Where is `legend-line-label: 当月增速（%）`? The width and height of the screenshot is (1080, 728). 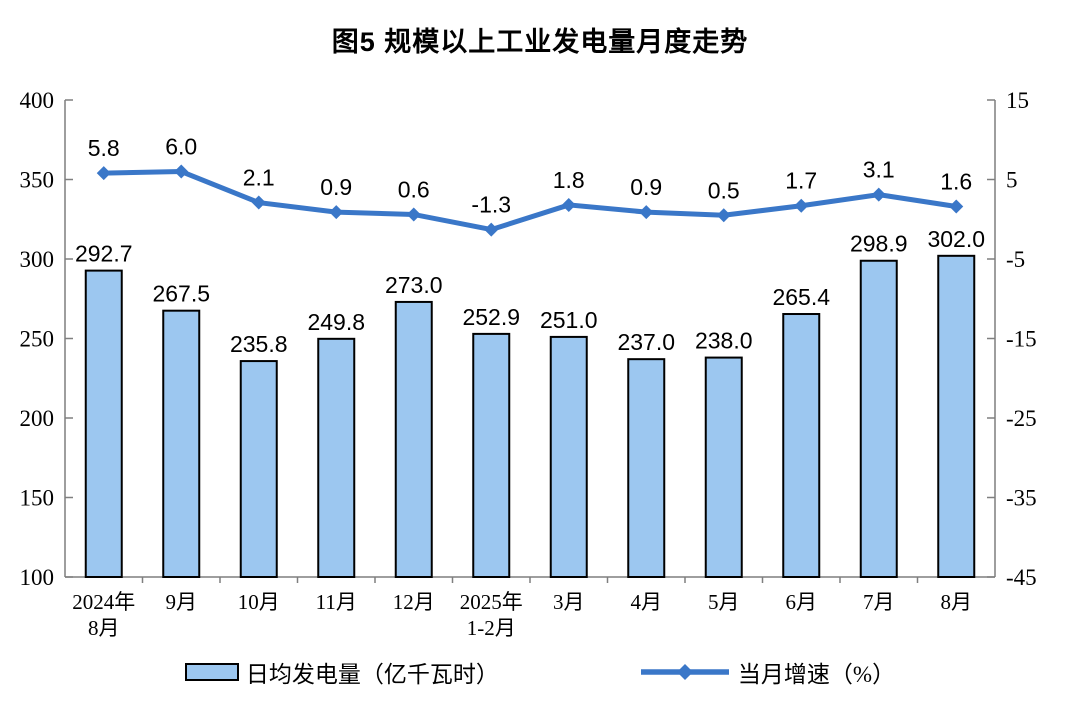 legend-line-label: 当月增速（%） is located at coordinates (816, 674).